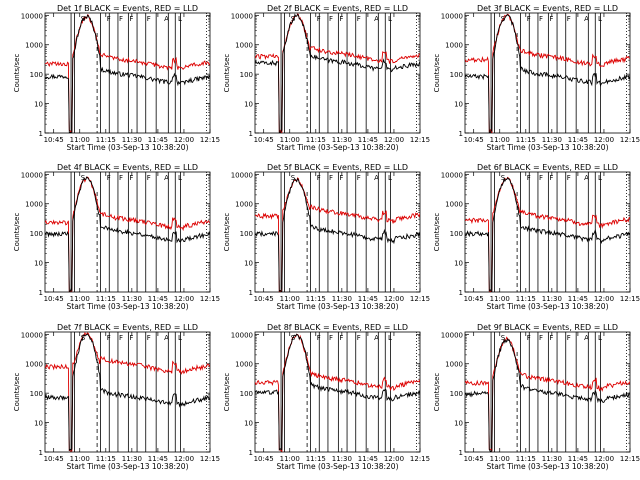 Image resolution: width=640 pixels, height=480 pixels. What do you see at coordinates (547, 167) in the screenshot?
I see `chart-title: Det 6f BLACK = Events, RED = LLD` at bounding box center [547, 167].